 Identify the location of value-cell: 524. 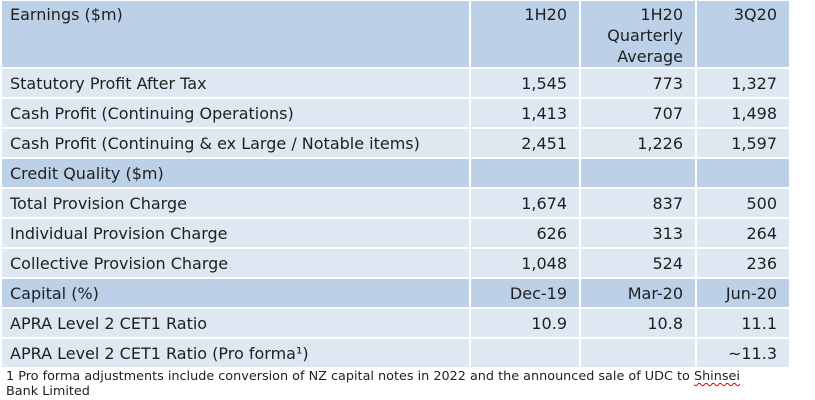
(638, 263).